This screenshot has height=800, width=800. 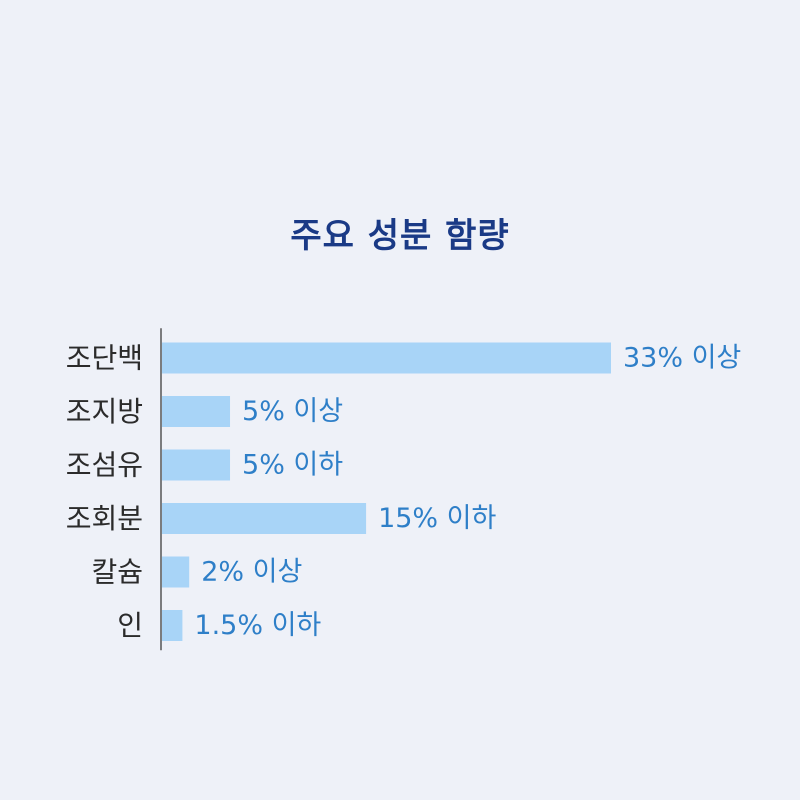 What do you see at coordinates (251, 572) in the screenshot?
I see `value-label: 2% 이상` at bounding box center [251, 572].